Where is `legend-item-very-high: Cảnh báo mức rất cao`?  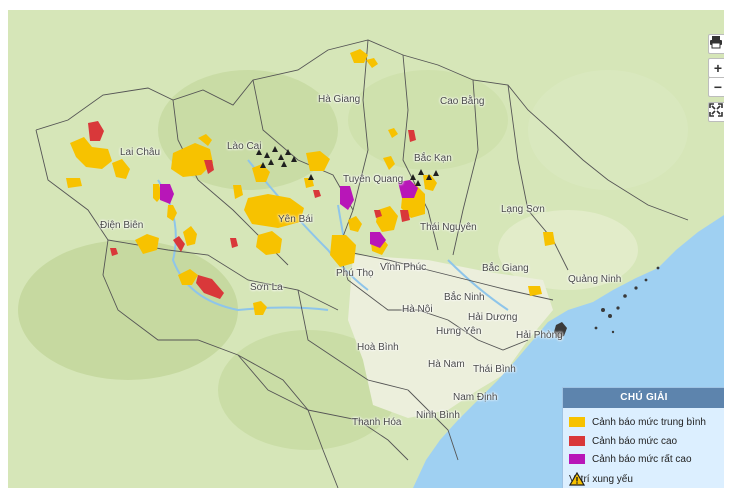
legend-item-very-high: Cảnh báo mức rất cao is located at coordinates (630, 459).